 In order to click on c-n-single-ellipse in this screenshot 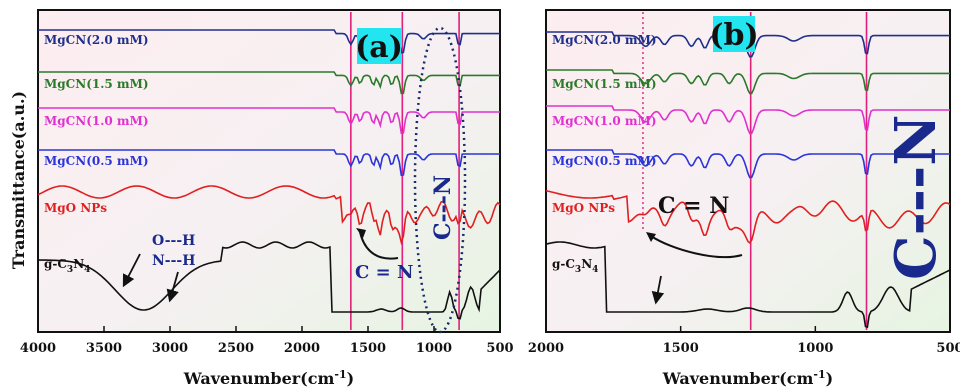, I will do `click(440, 180)`.